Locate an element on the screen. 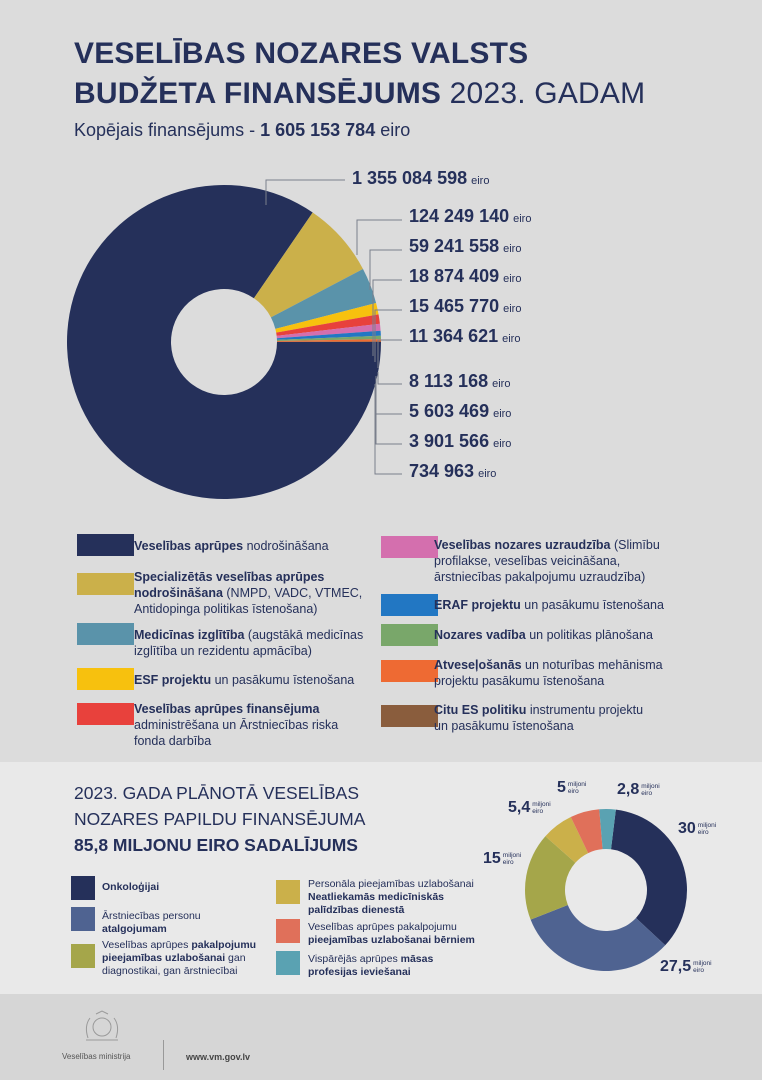 This screenshot has height=1080, width=762. legend-item-bold: Citu ES politiku is located at coordinates (480, 710).